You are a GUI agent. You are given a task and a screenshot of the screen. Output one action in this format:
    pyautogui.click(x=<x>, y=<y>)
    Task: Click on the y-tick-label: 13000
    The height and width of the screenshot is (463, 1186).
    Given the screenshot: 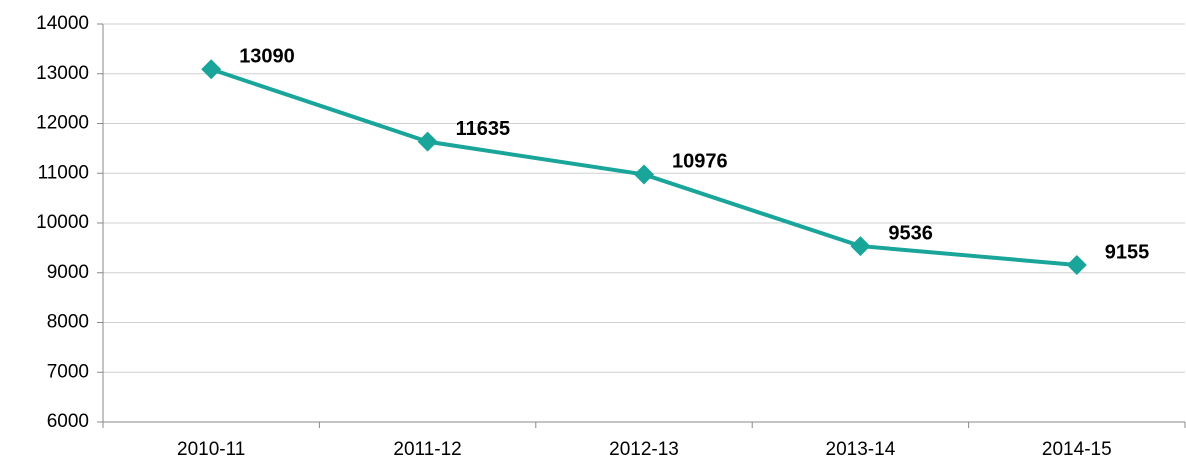 What is the action you would take?
    pyautogui.click(x=62, y=73)
    